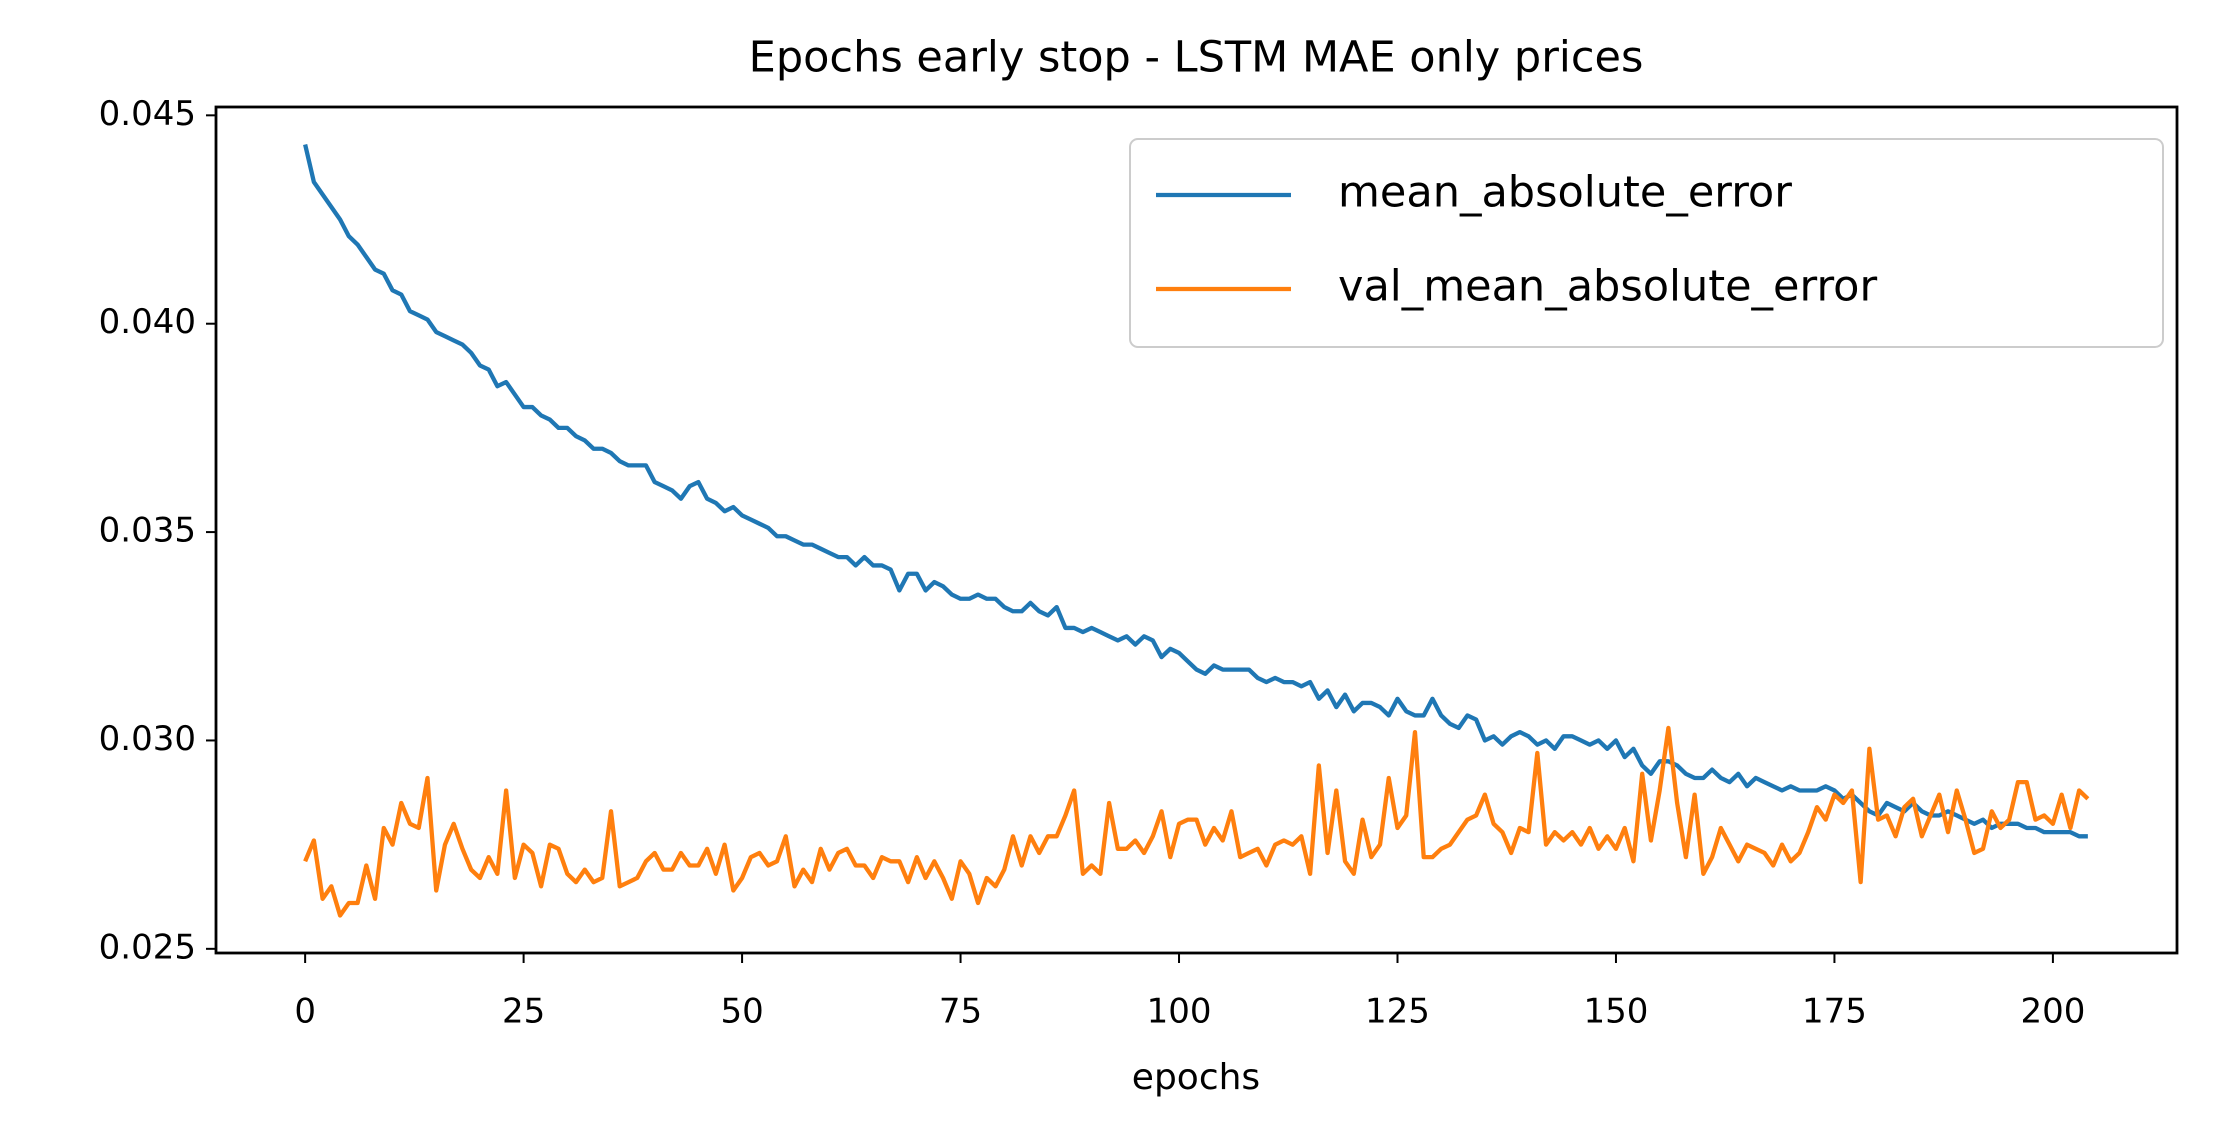  I want to click on y-tick-label: 0.030, so click(147, 739).